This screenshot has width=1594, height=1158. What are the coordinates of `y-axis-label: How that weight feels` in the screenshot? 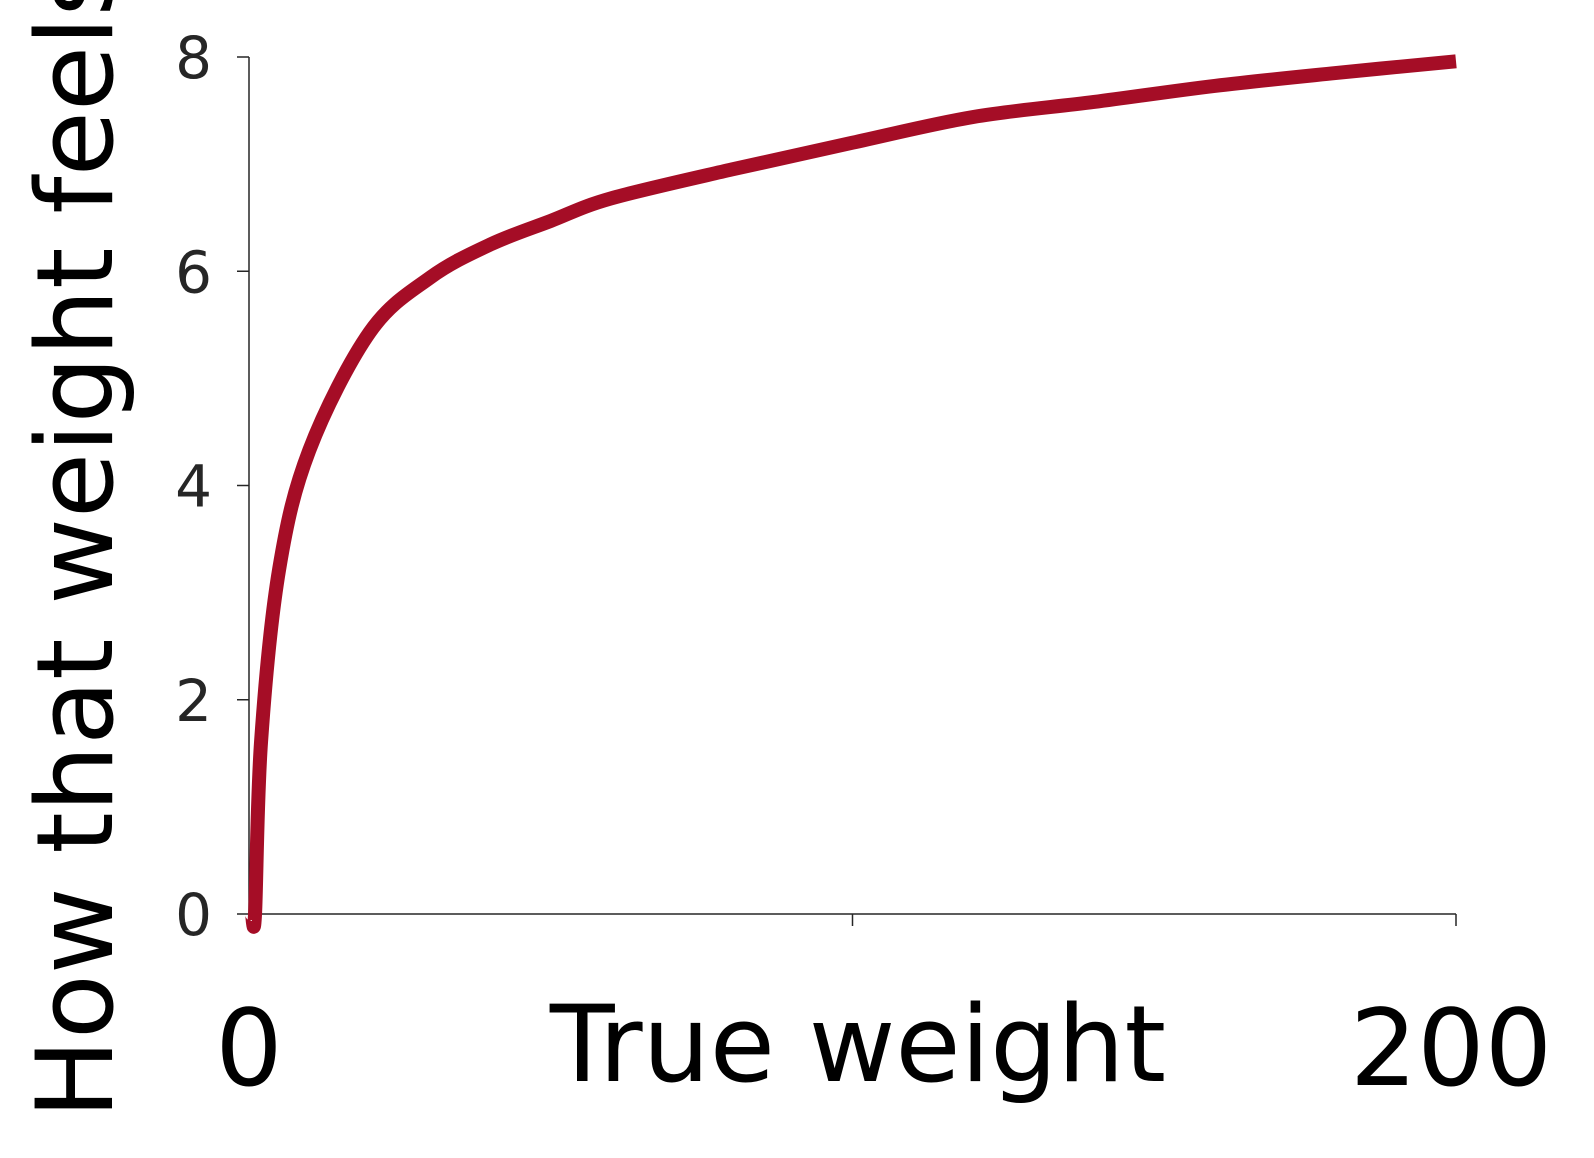 It's located at (75, 559).